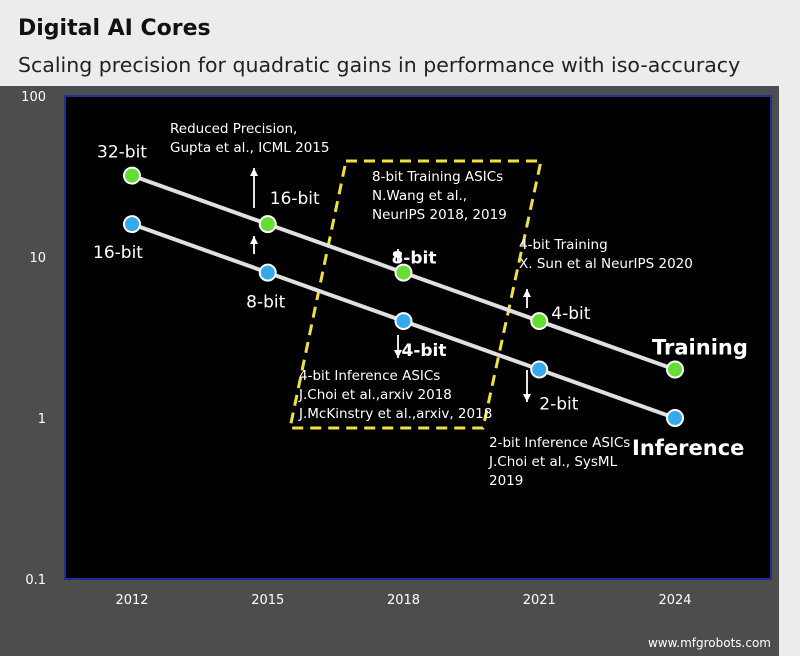  What do you see at coordinates (506, 481) in the screenshot?
I see `annotation-inference-2bit-note: 2019` at bounding box center [506, 481].